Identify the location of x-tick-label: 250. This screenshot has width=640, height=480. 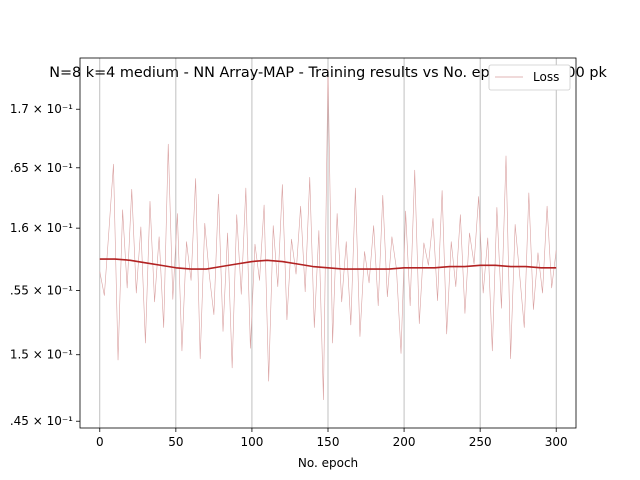
(480, 442).